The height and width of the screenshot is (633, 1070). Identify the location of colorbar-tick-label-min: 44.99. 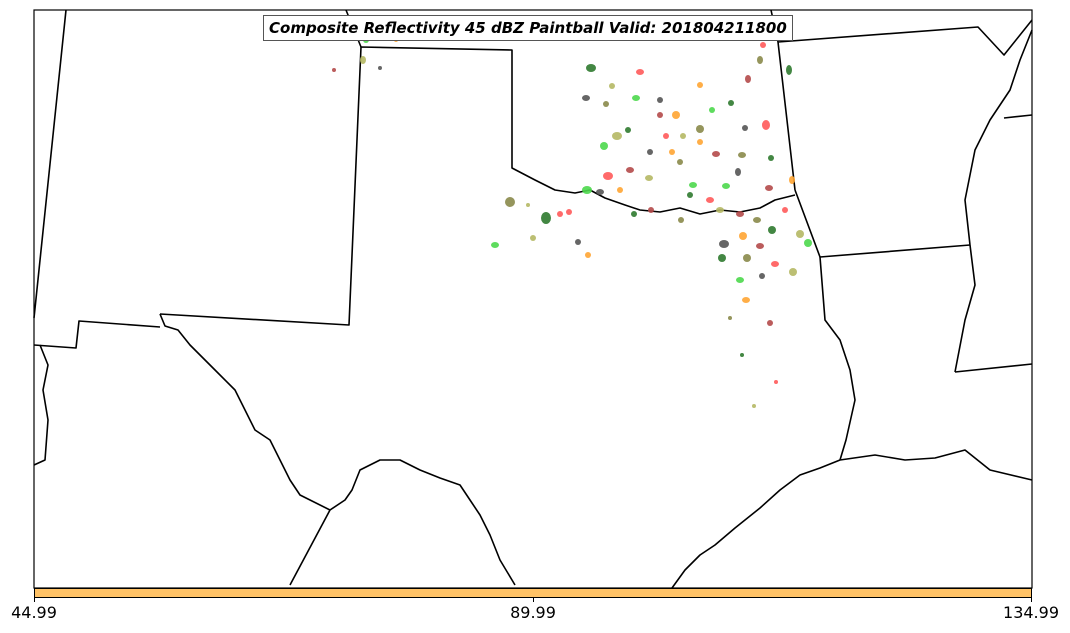
(34, 612).